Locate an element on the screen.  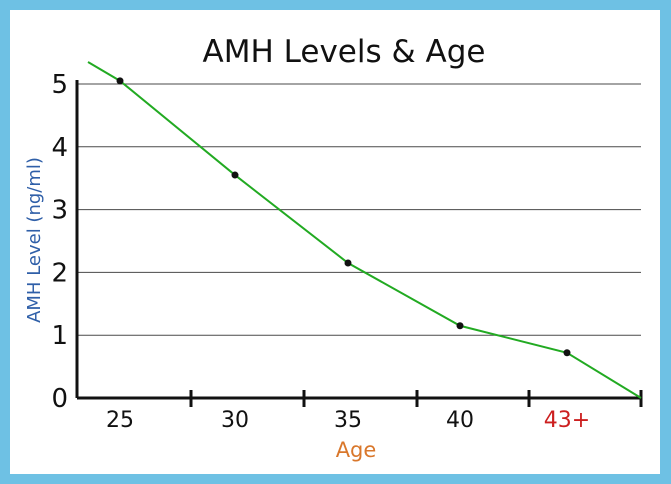
x-tick-label: 30 is located at coordinates (235, 420).